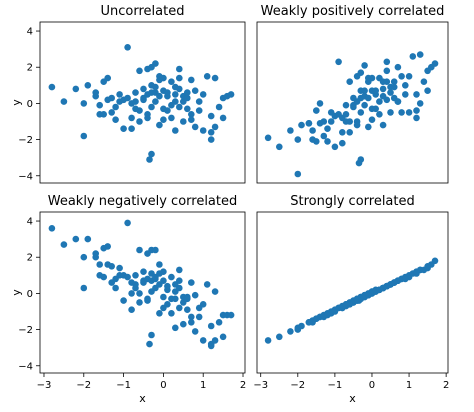 This screenshot has width=474, height=412. I want to click on x-tick-label: 0, so click(372, 385).